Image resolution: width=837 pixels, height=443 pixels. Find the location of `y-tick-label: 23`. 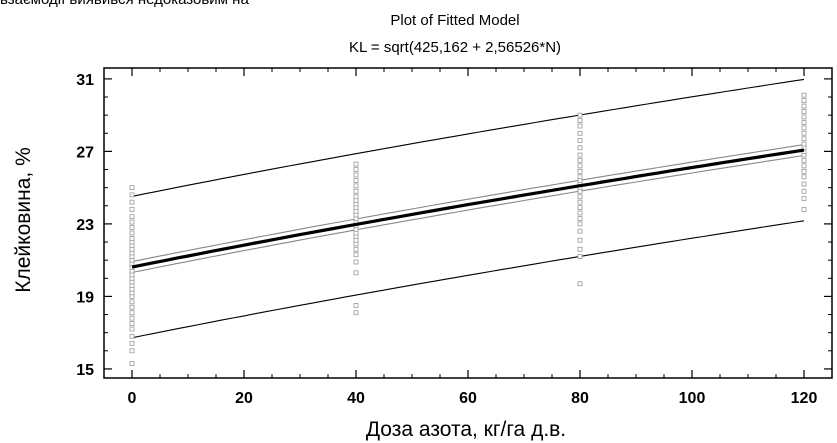

y-tick-label: 23 is located at coordinates (85, 225).